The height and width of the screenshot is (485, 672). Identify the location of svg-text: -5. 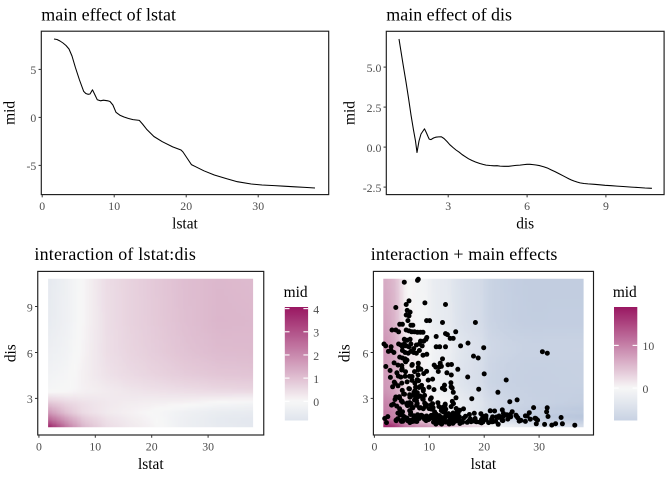
(31, 166).